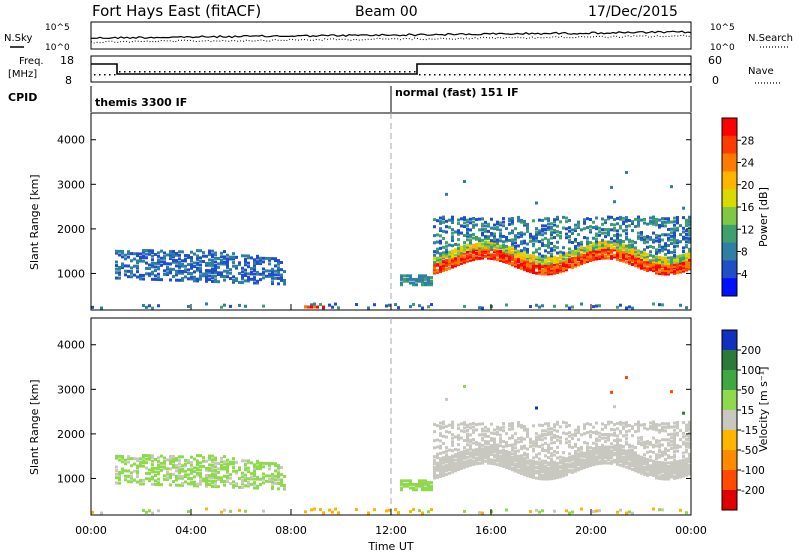 This screenshot has height=554, width=800. What do you see at coordinates (22, 74) in the screenshot?
I see `freq-unit-label: [MHz]` at bounding box center [22, 74].